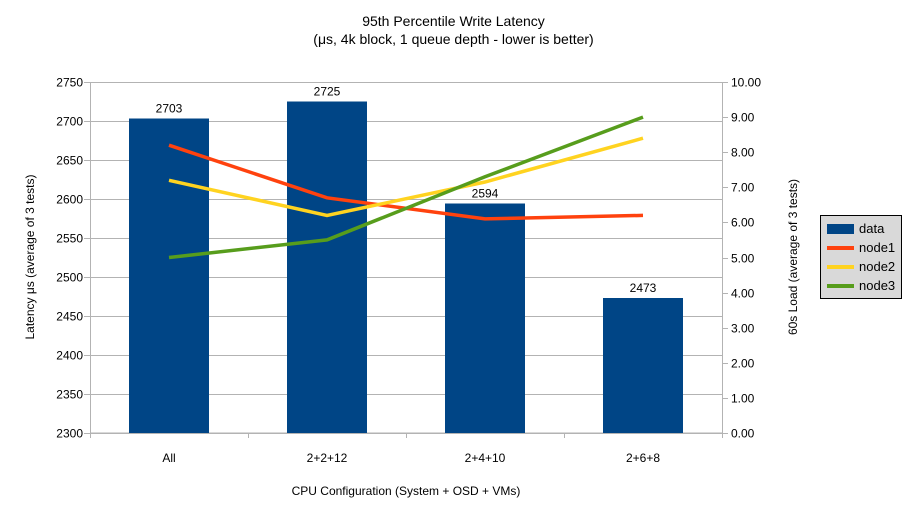 The height and width of the screenshot is (510, 907). I want to click on right-axis-tick-label: 6.00, so click(743, 223).